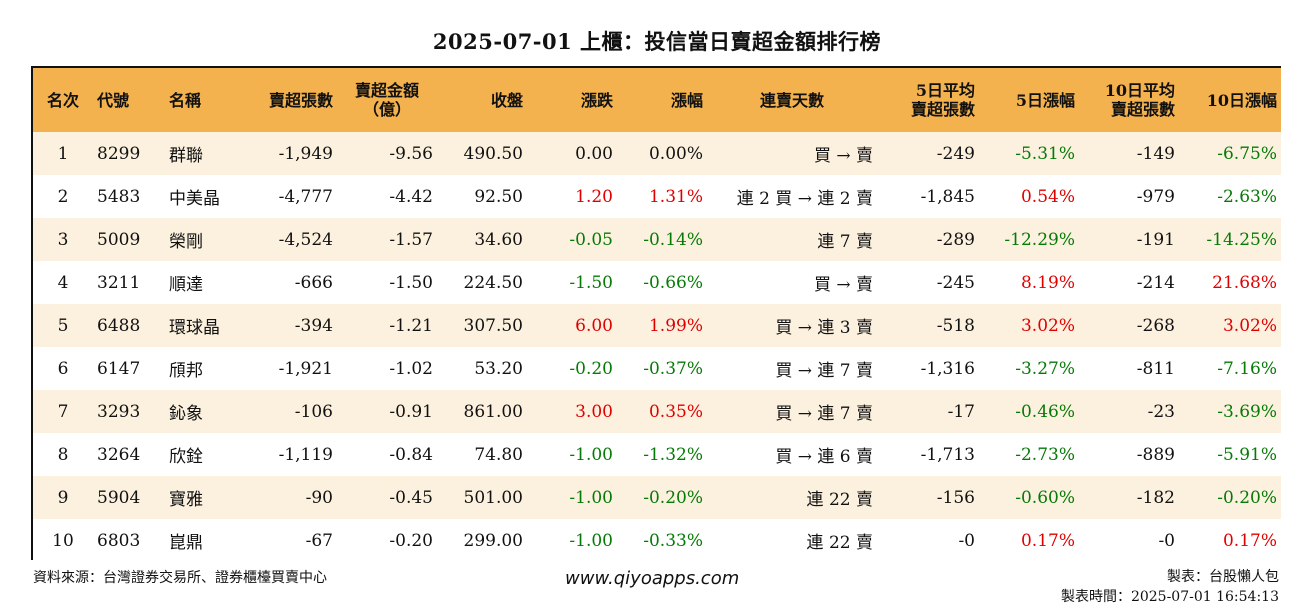  I want to click on cell-close: 307.50, so click(493, 325).